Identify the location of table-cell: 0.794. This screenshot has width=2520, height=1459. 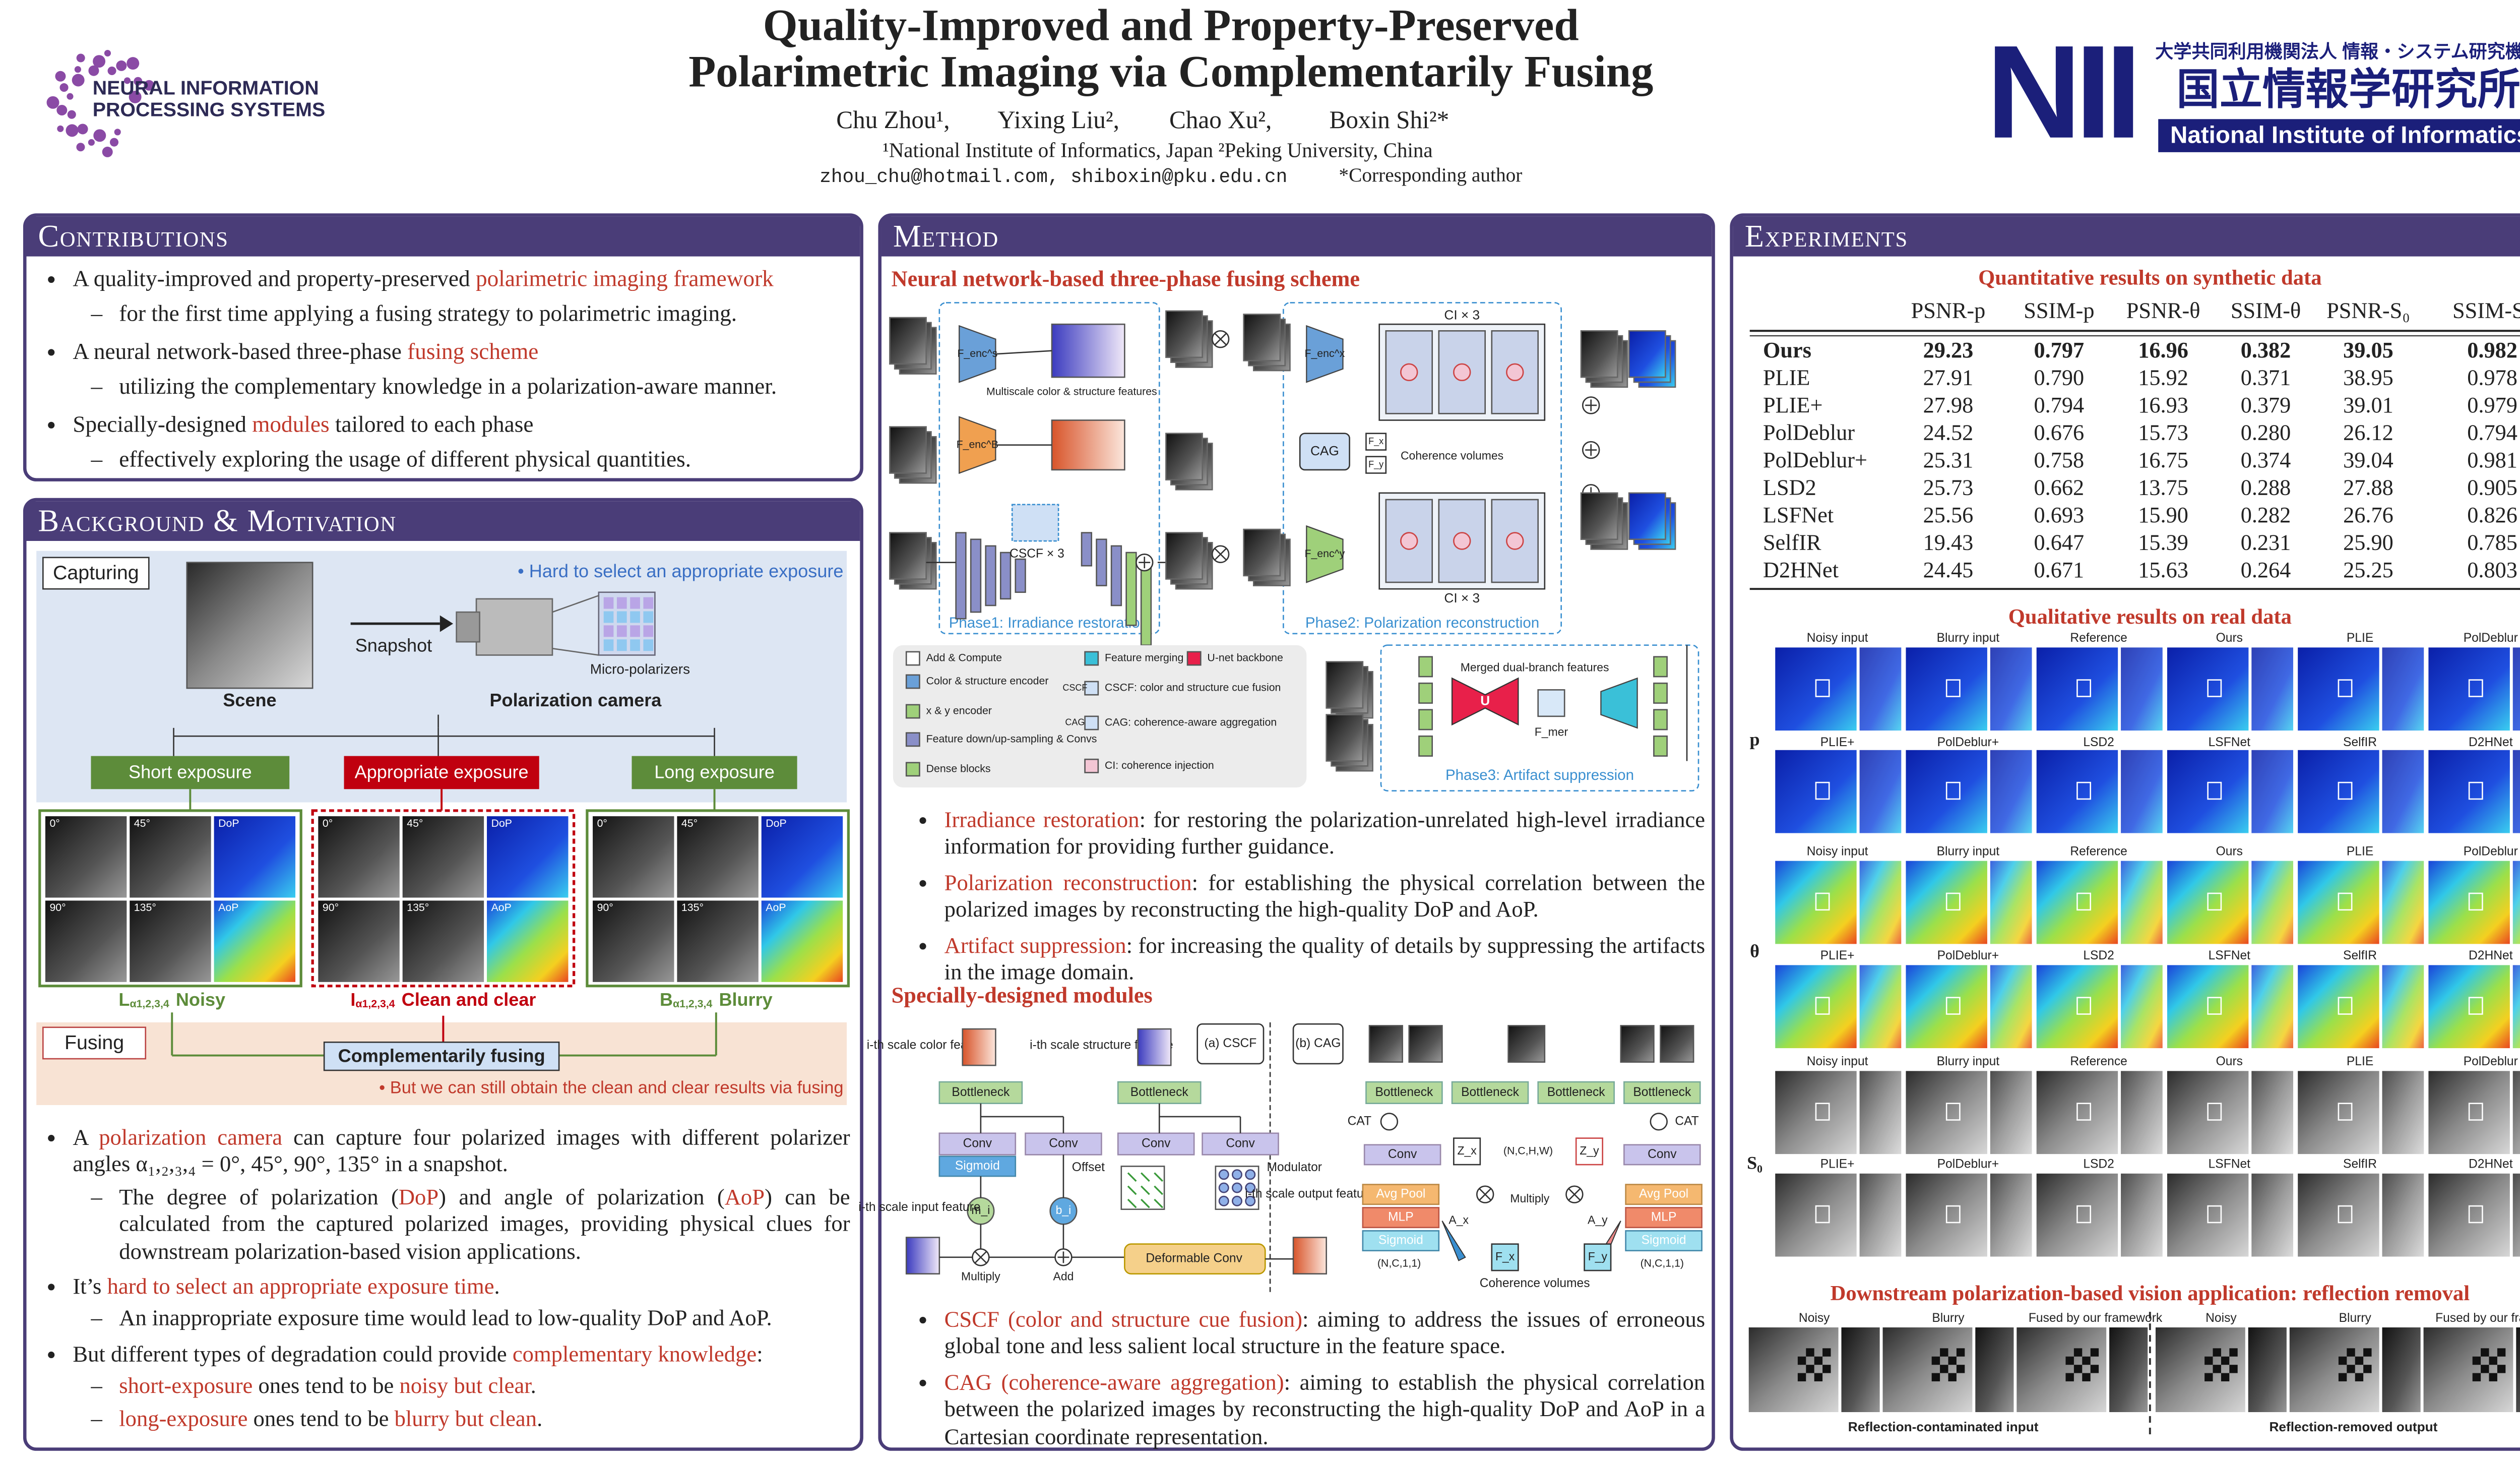
(2492, 432).